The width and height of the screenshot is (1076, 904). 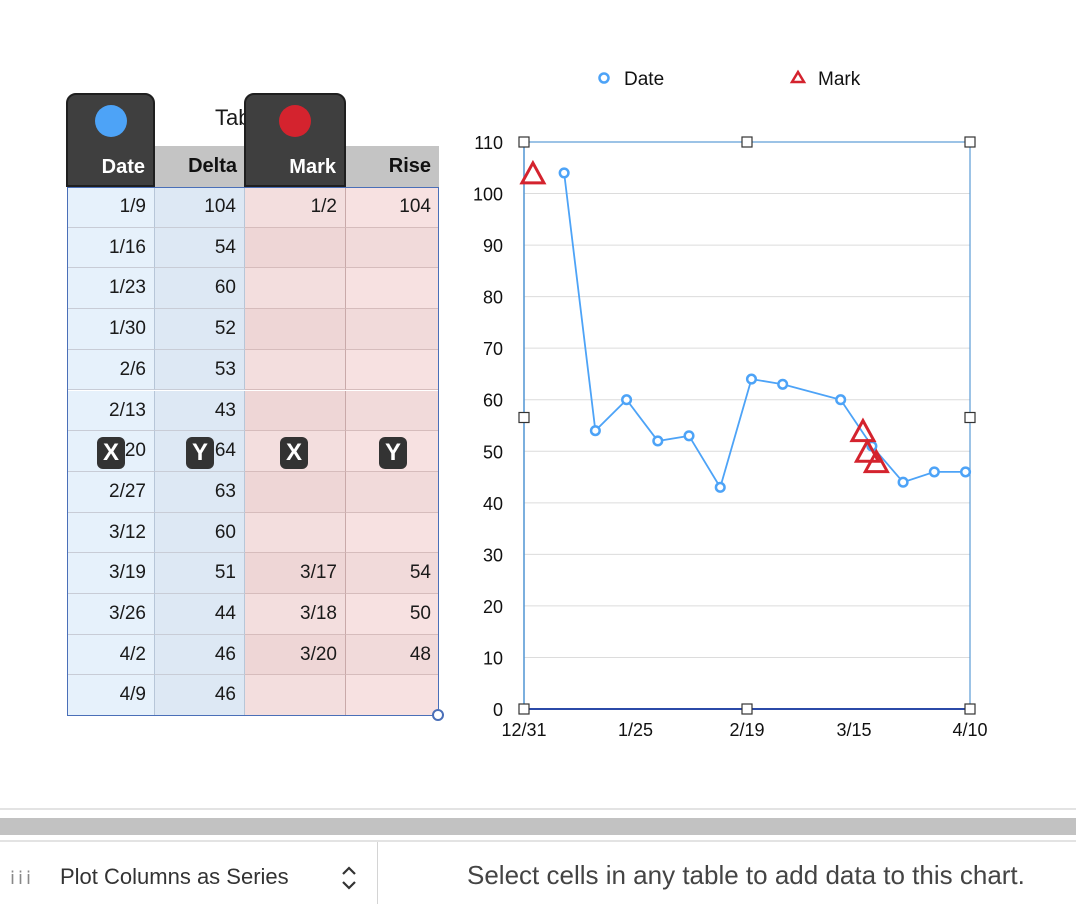 What do you see at coordinates (111, 453) in the screenshot?
I see `x-axis-badge-date: X` at bounding box center [111, 453].